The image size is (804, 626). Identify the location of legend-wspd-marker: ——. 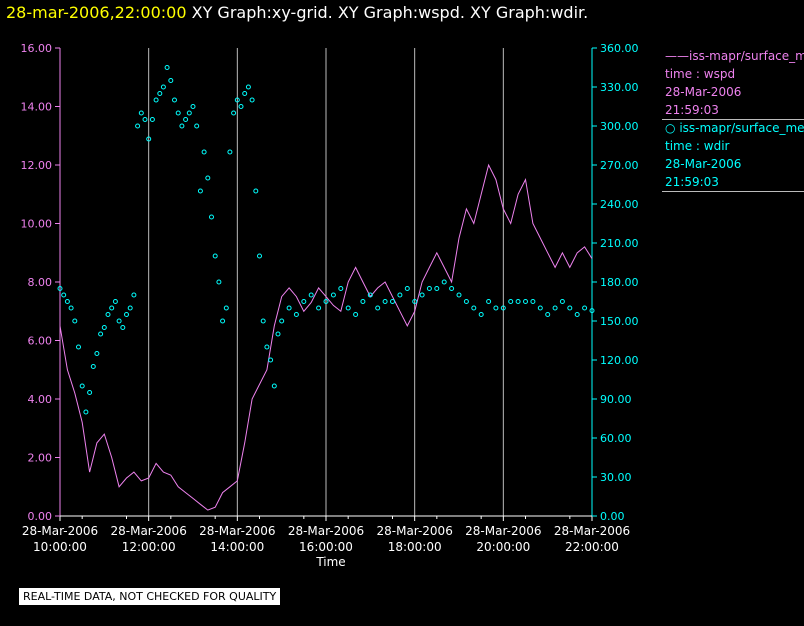
(677, 56).